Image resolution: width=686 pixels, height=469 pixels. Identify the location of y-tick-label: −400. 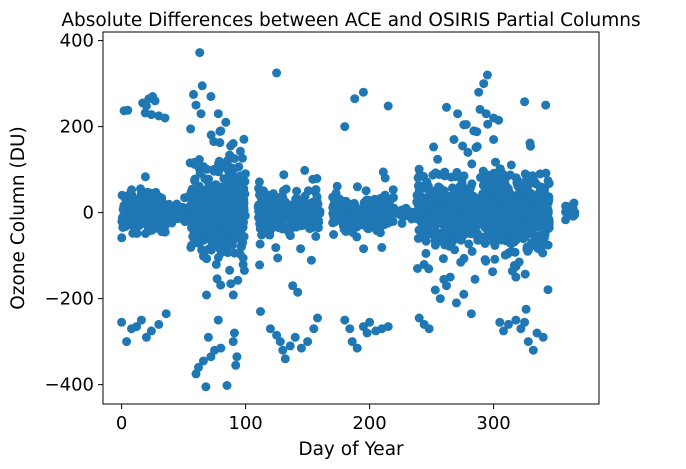
(69, 385).